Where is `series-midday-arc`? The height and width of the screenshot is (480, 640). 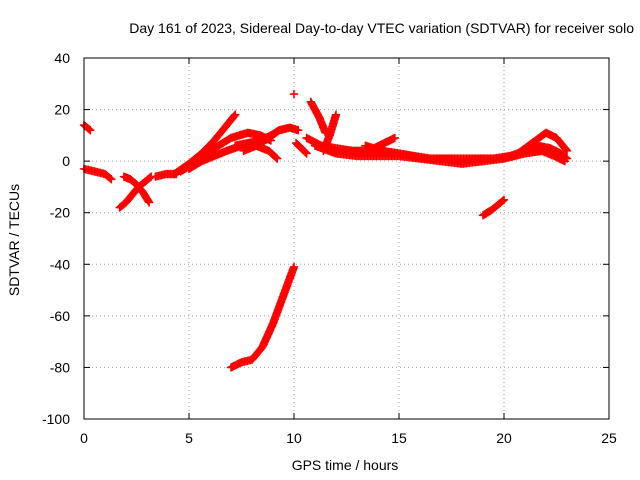
series-midday-arc is located at coordinates (271, 139).